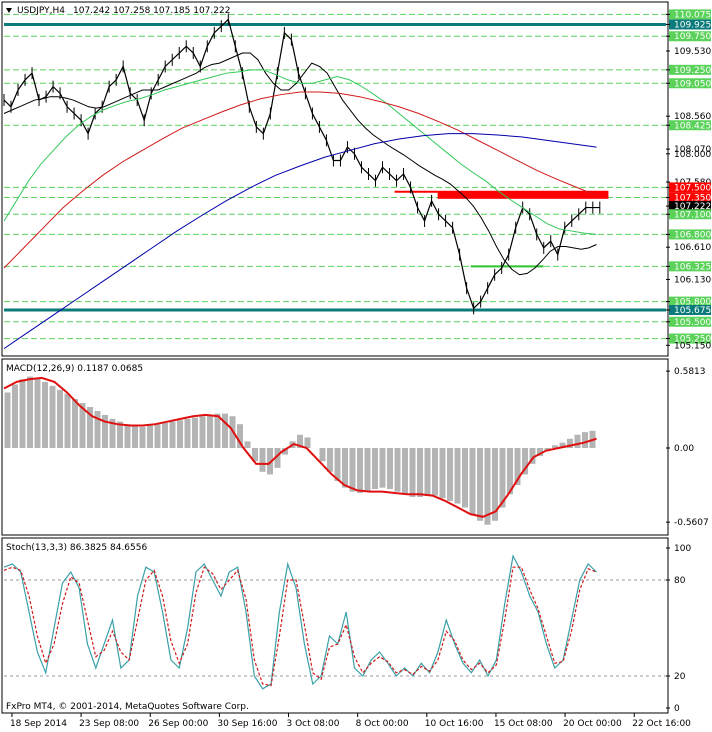  What do you see at coordinates (9, 10) in the screenshot?
I see `collapse-arrow-icon` at bounding box center [9, 10].